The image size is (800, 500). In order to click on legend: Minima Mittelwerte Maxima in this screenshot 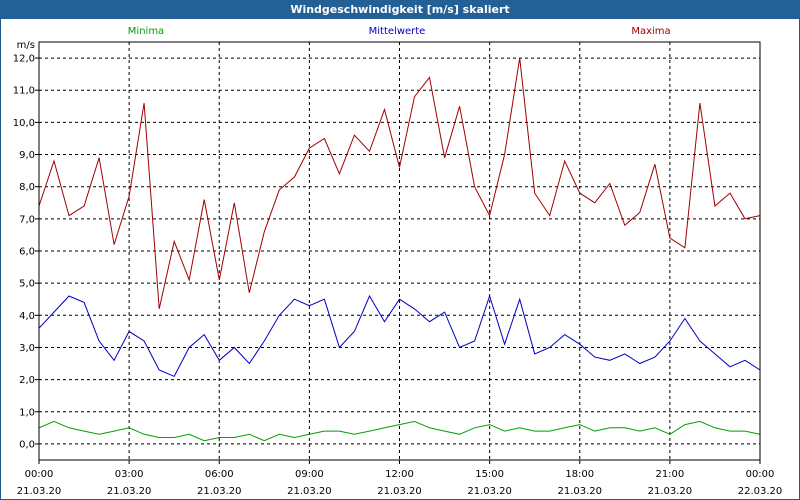, I will do `click(399, 31)`.